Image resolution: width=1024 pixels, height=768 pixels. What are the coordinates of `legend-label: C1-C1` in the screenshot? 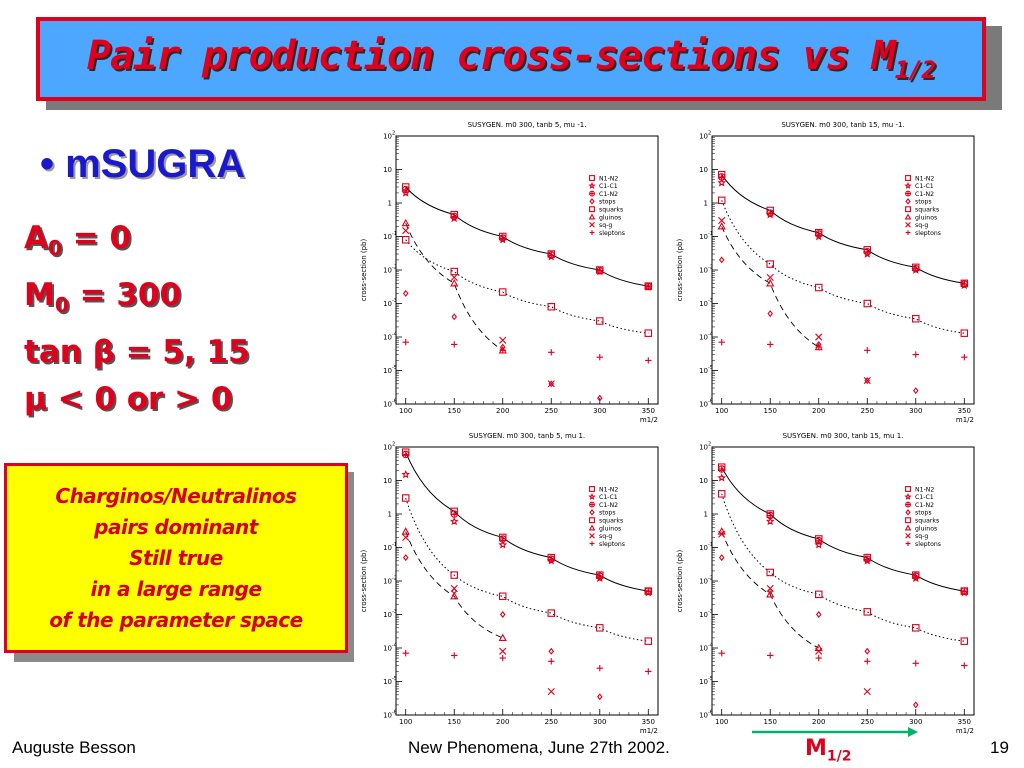 It's located at (924, 186).